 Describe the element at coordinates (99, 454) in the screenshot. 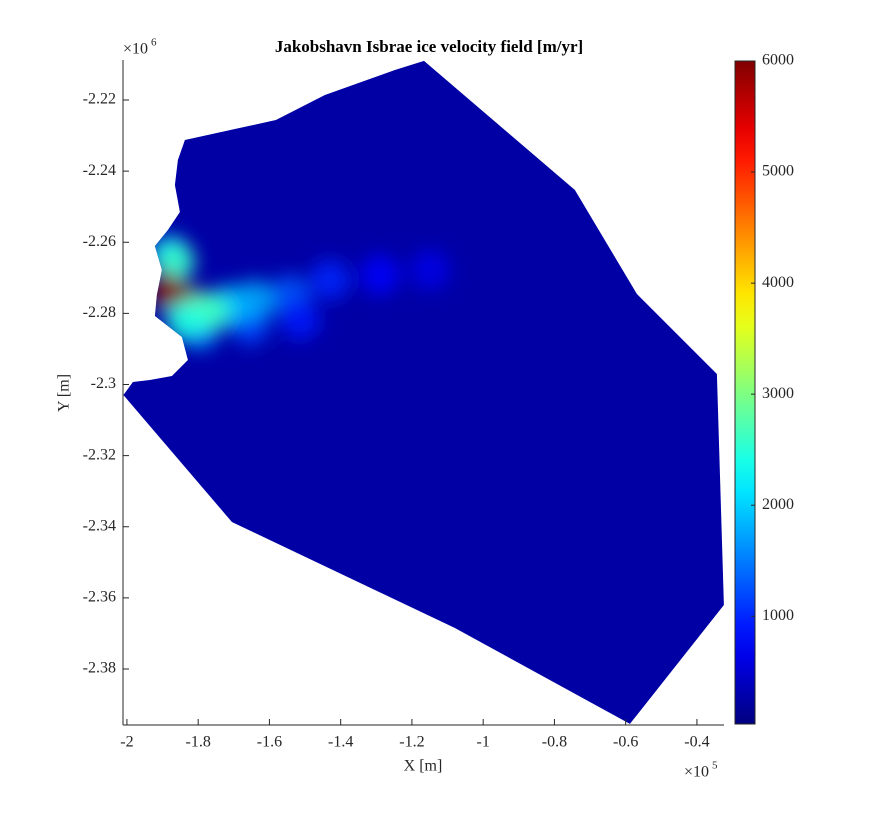

I see `y-tick-label: -2.32` at that location.